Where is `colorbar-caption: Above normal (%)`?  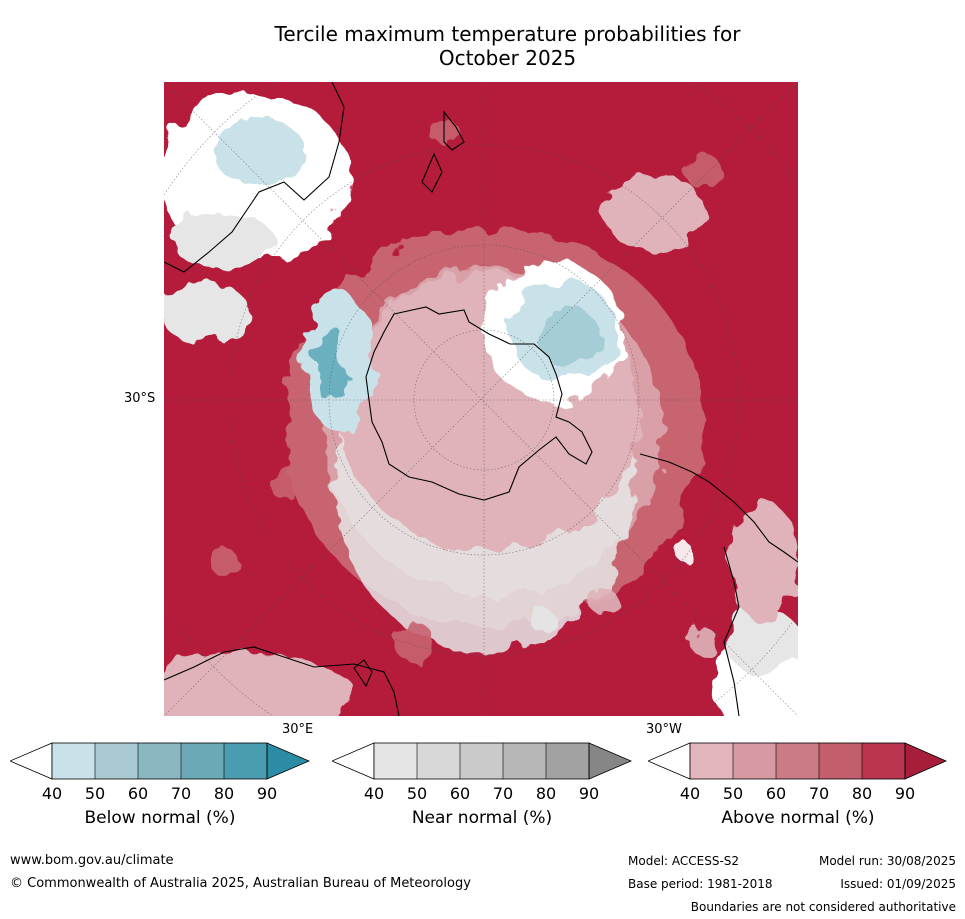
colorbar-caption: Above normal (%) is located at coordinates (798, 818).